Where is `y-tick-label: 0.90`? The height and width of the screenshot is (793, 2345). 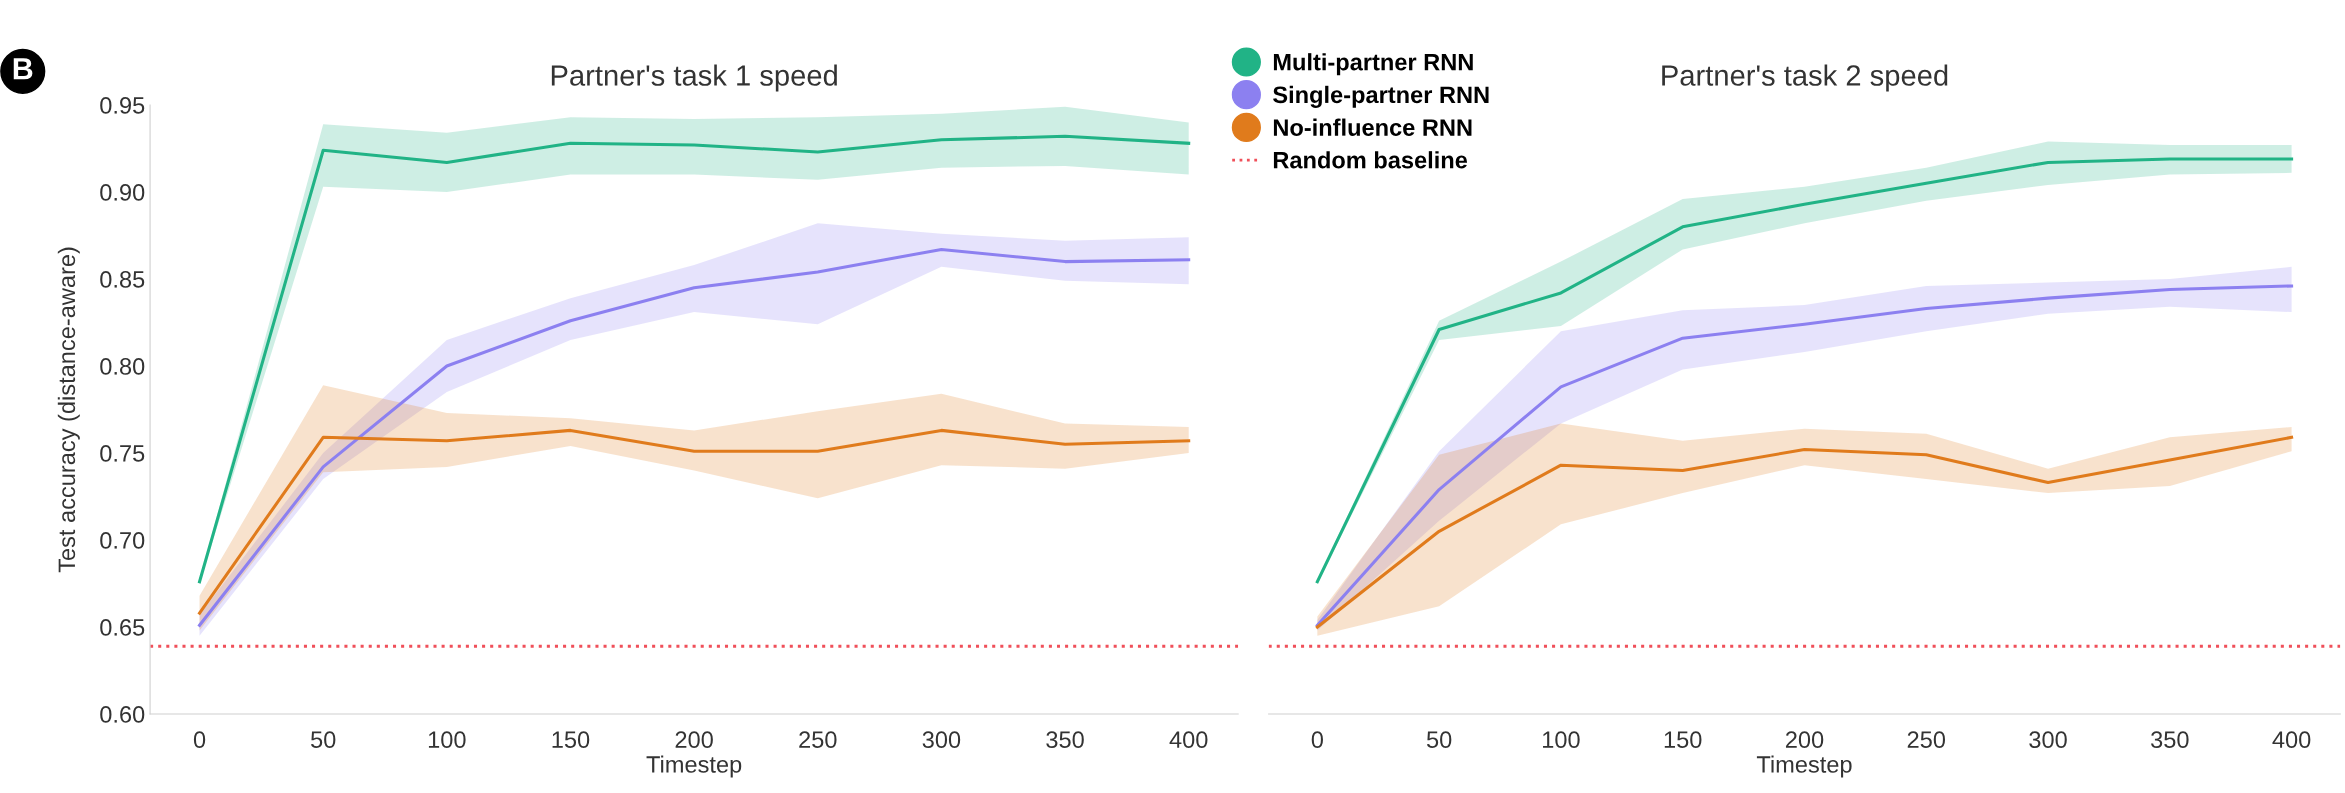 y-tick-label: 0.90 is located at coordinates (122, 192).